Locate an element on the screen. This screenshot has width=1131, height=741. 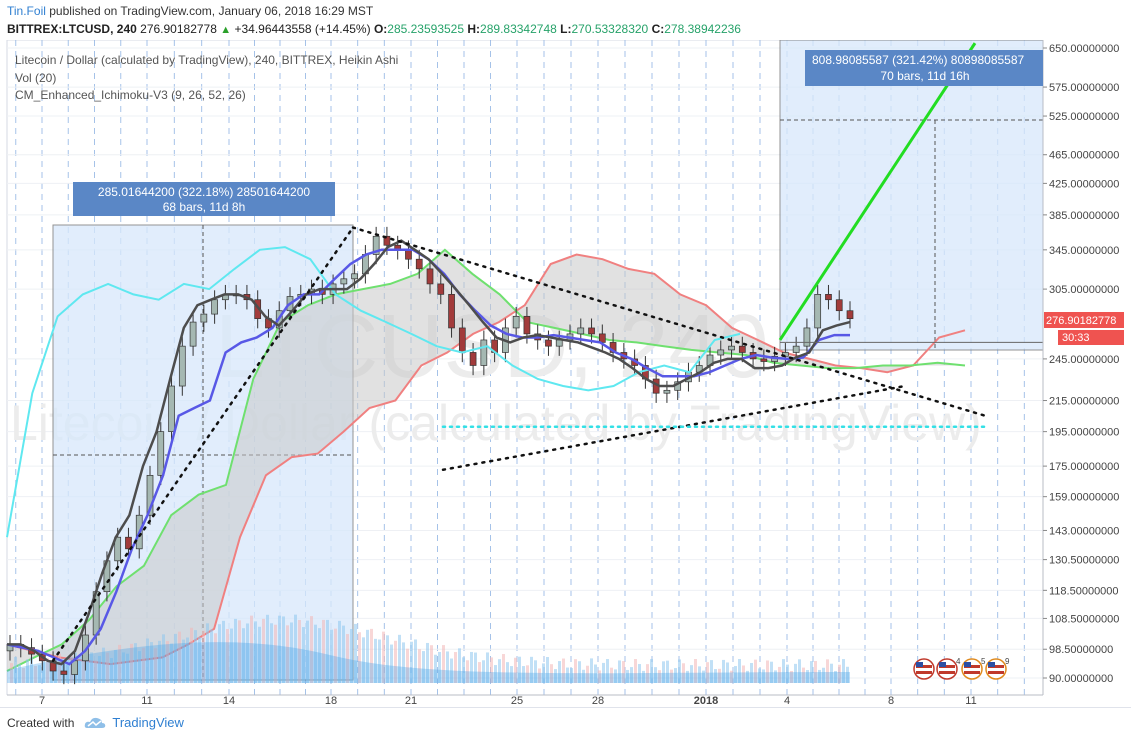
us-flag-icon is located at coordinates (924, 669).